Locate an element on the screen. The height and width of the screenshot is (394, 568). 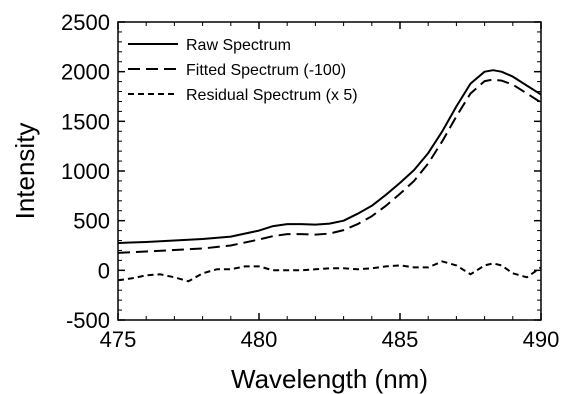
x-tick-label: 480 is located at coordinates (259, 339).